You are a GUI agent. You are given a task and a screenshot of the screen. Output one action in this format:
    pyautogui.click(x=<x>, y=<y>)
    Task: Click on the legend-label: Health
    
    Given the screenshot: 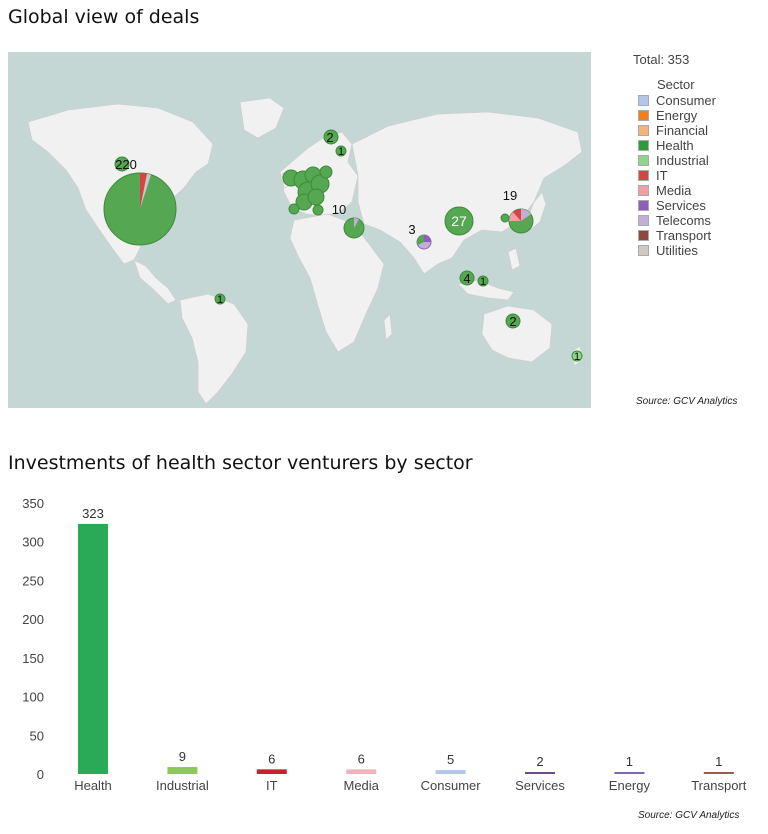 What is the action you would take?
    pyautogui.click(x=675, y=145)
    